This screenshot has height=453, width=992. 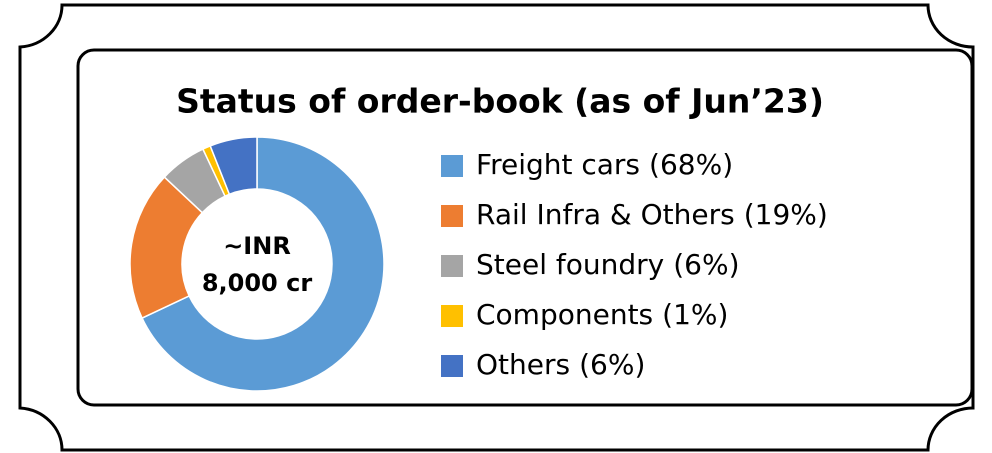 I want to click on legend-value: (1%), so click(x=695, y=314).